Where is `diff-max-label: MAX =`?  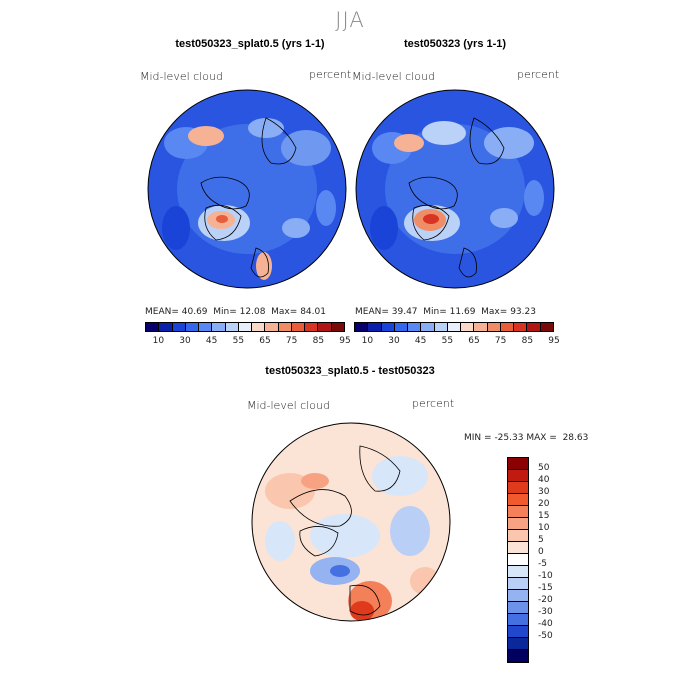 diff-max-label: MAX = is located at coordinates (541, 438).